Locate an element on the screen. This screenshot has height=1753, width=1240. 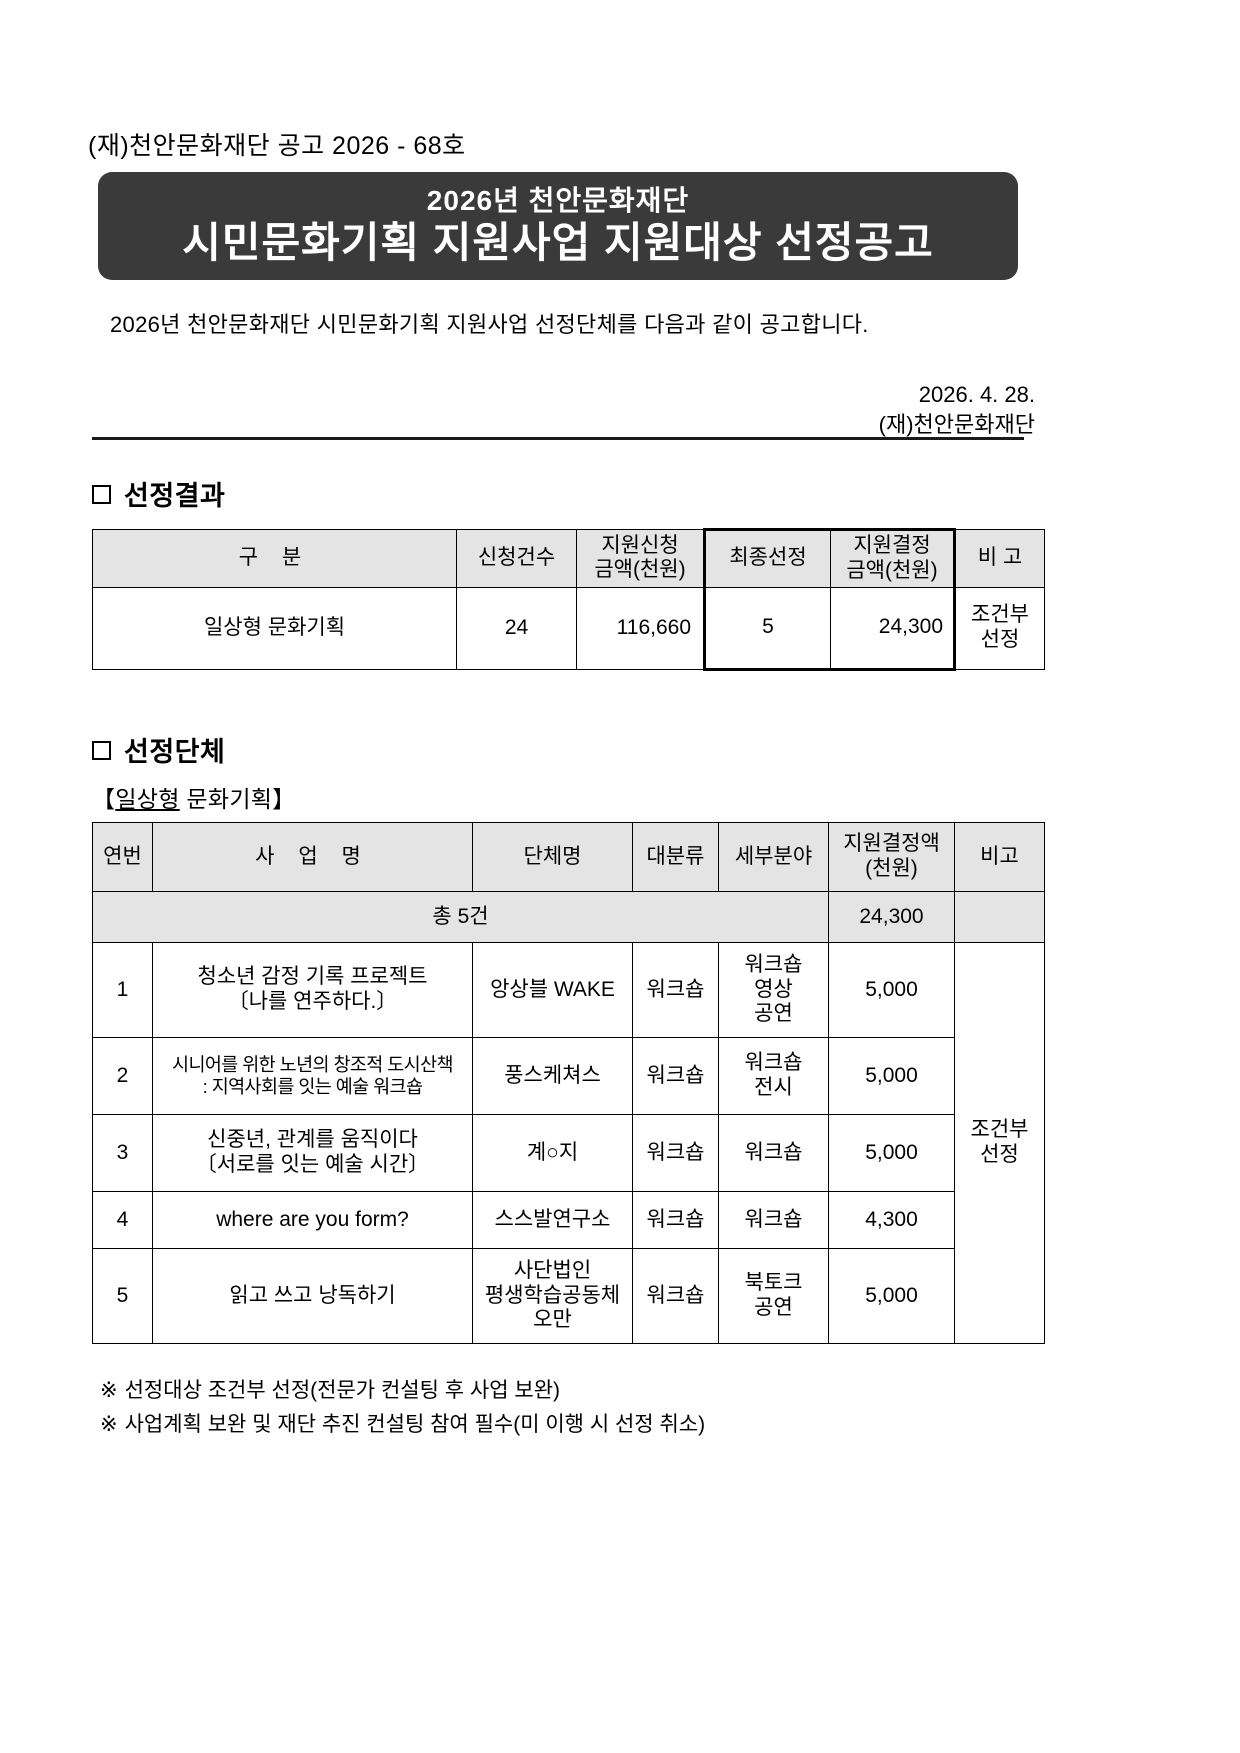
cell-project-name: 시니어를 위한 노년의 창조적 도시산책 : 지역사회를 잇는 예술 워크숍 is located at coordinates (312, 1076).